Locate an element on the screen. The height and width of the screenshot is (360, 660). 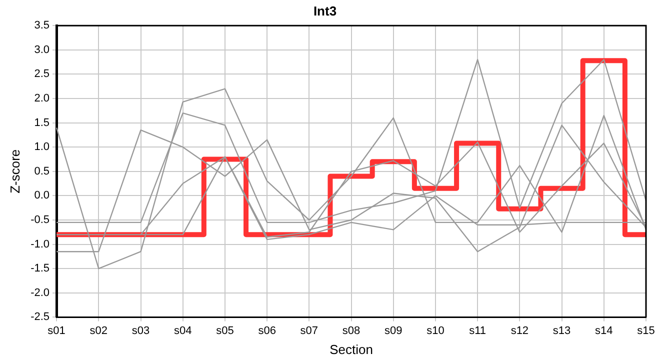
y-tick-label: 2.0 is located at coordinates (42, 98).